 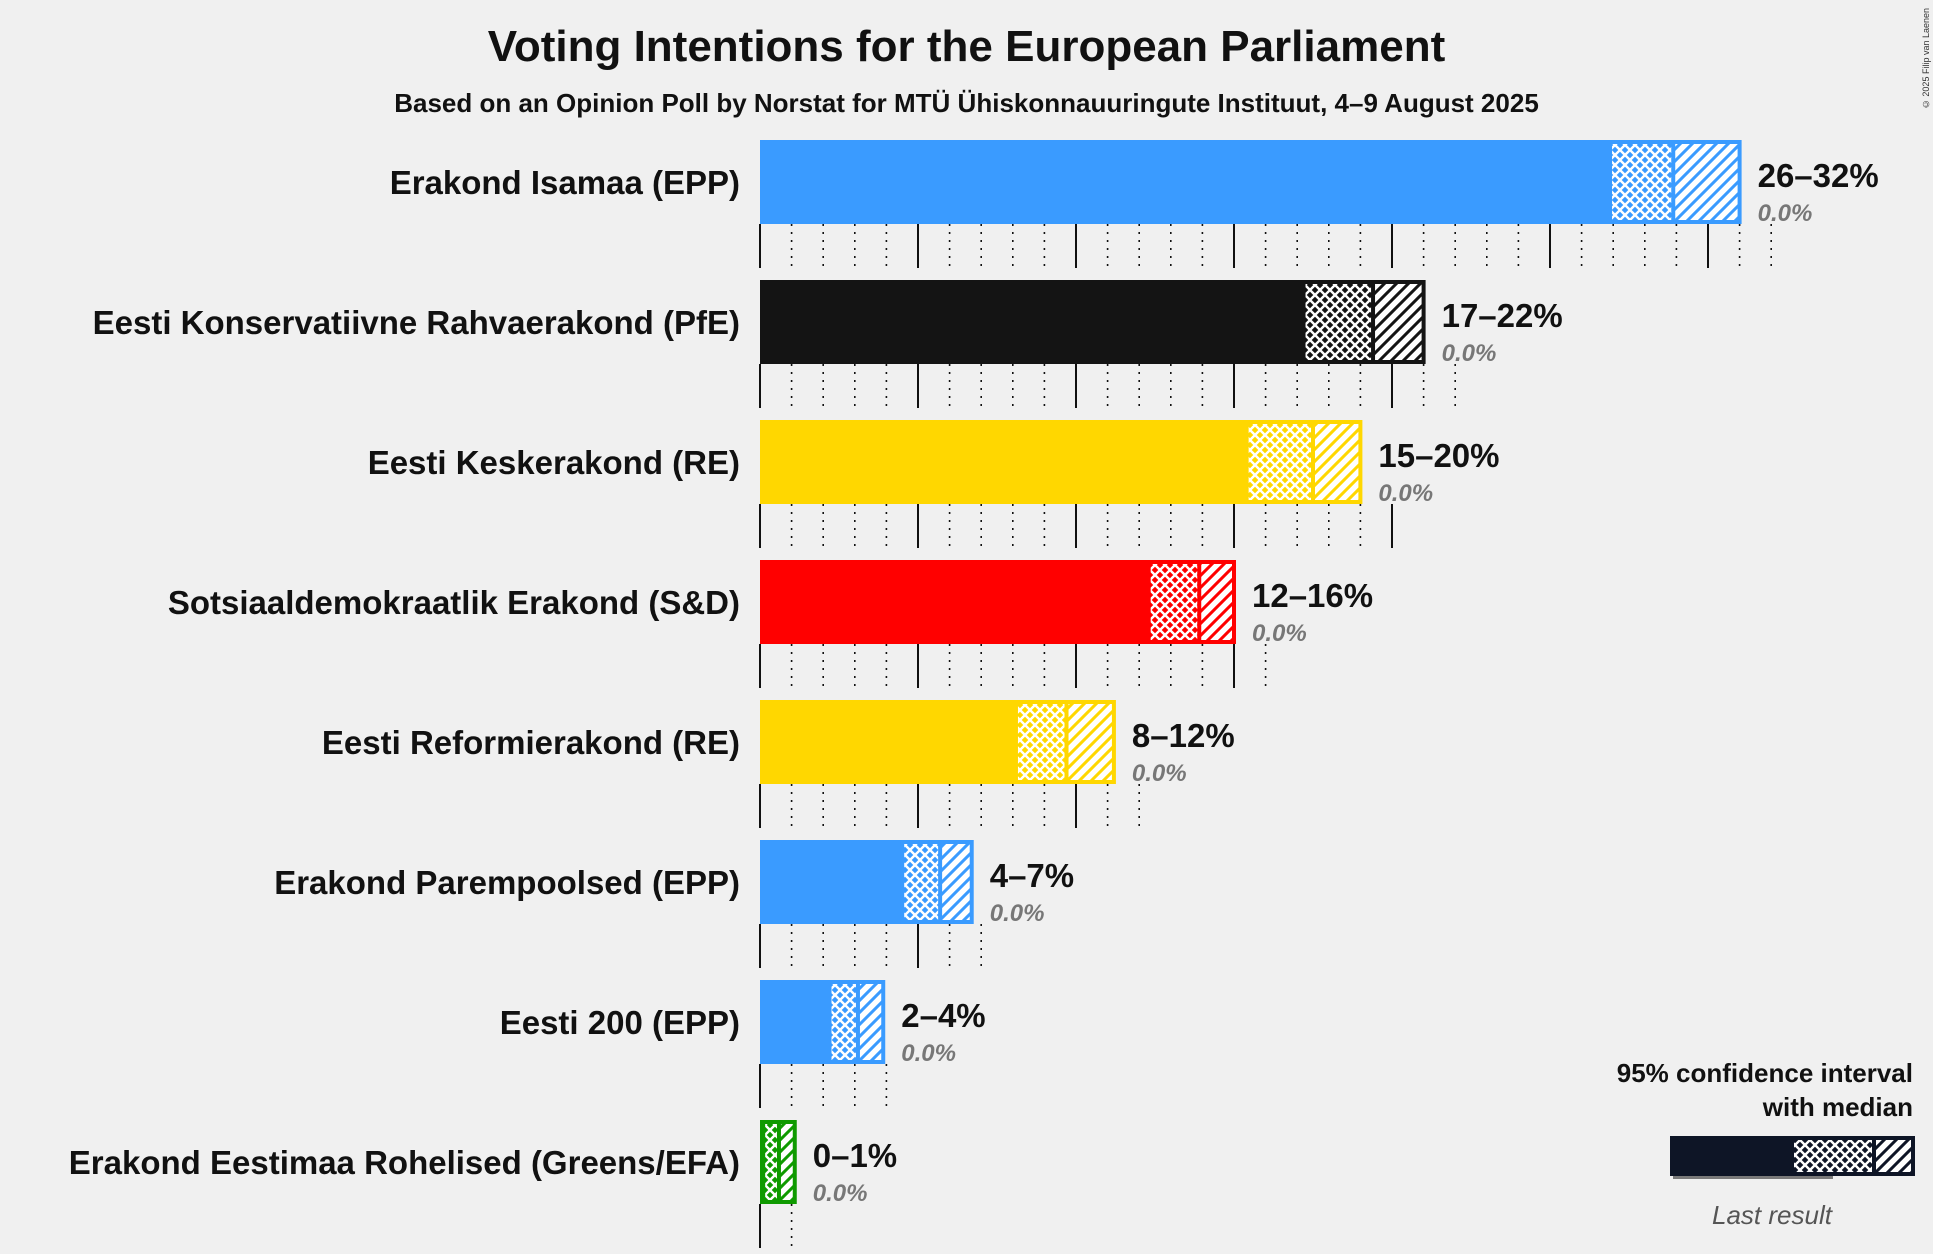 I want to click on party-name: Eesti Konservatiivne Rahvaerakond (PfE), so click(x=416, y=322).